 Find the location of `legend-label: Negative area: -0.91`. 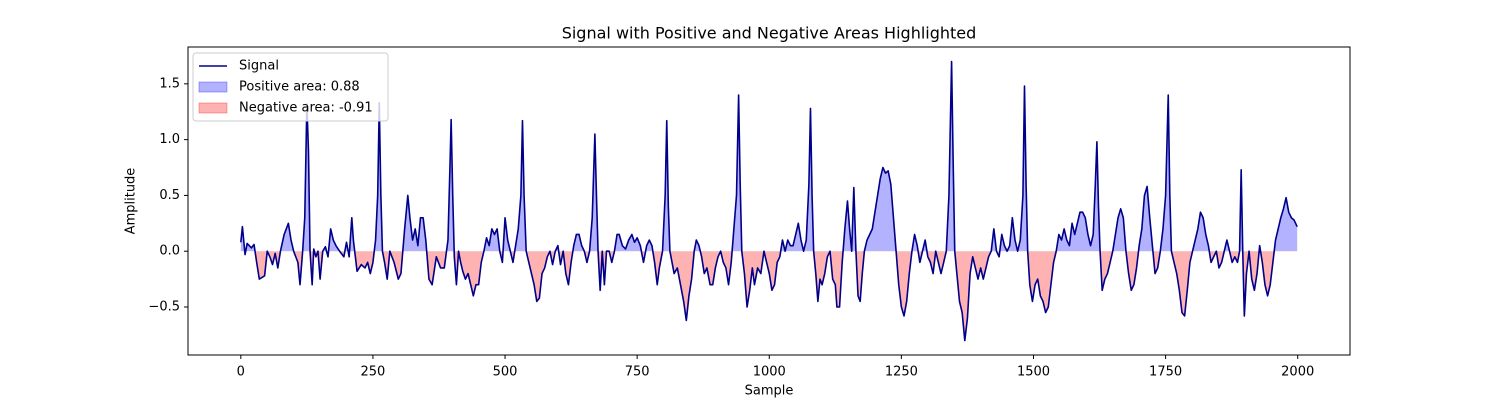

legend-label: Negative area: -0.91 is located at coordinates (306, 108).